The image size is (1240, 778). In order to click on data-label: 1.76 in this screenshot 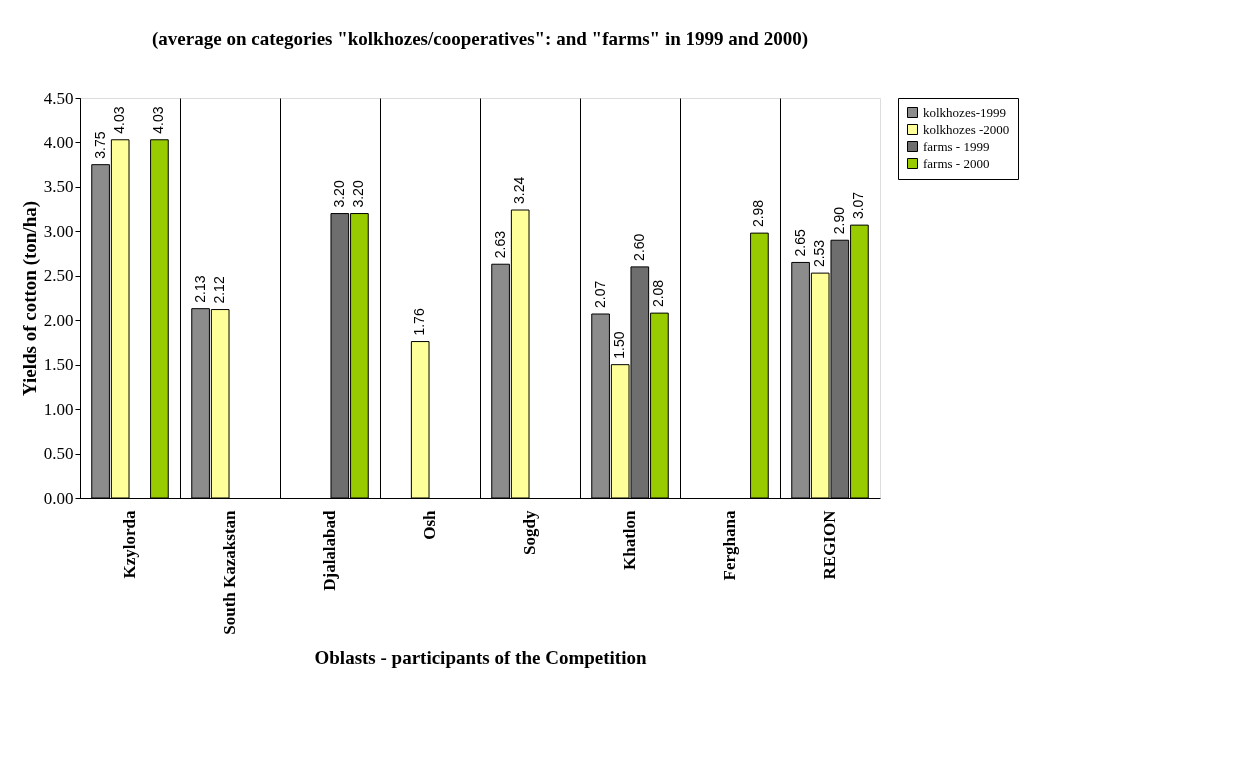, I will do `click(419, 322)`.